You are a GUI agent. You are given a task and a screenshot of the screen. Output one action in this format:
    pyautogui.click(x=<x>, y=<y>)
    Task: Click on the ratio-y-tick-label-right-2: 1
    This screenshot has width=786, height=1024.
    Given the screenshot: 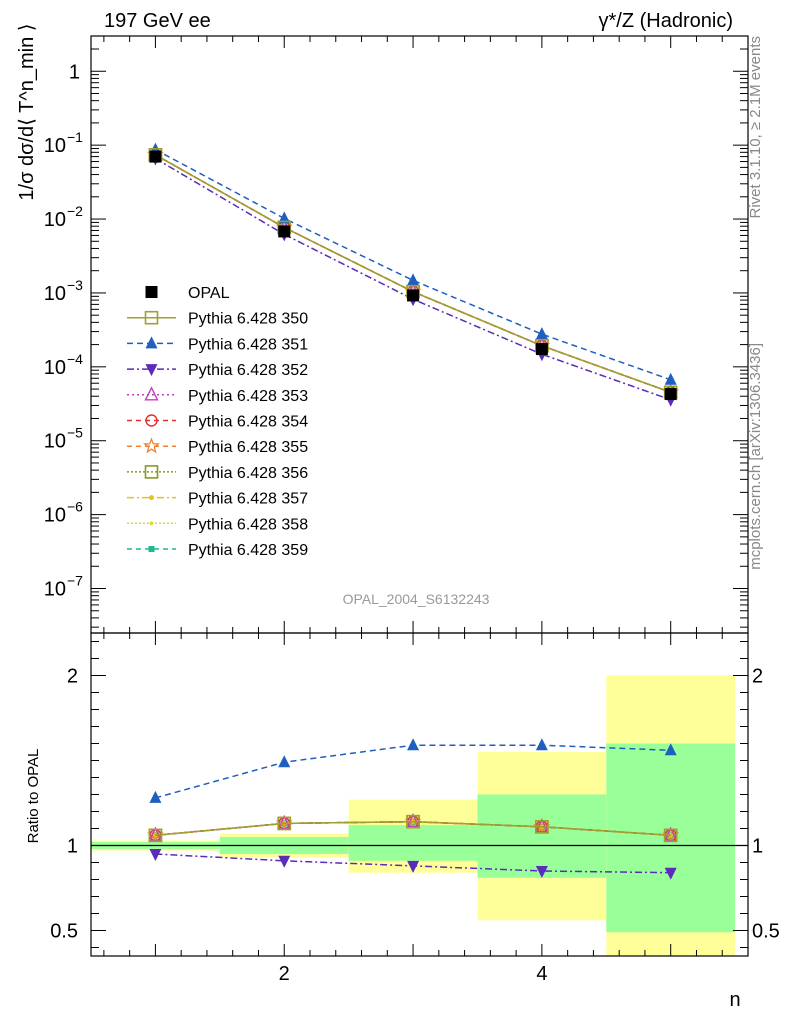 What is the action you would take?
    pyautogui.click(x=757, y=847)
    